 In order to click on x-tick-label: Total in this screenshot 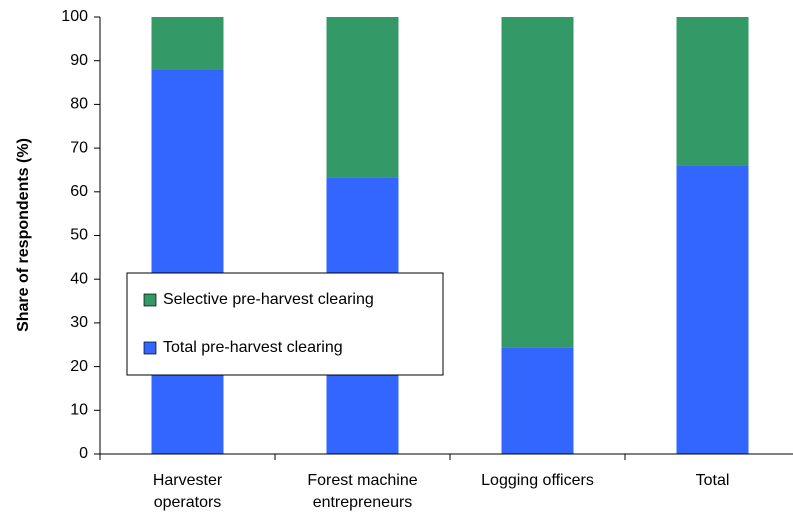, I will do `click(712, 480)`.